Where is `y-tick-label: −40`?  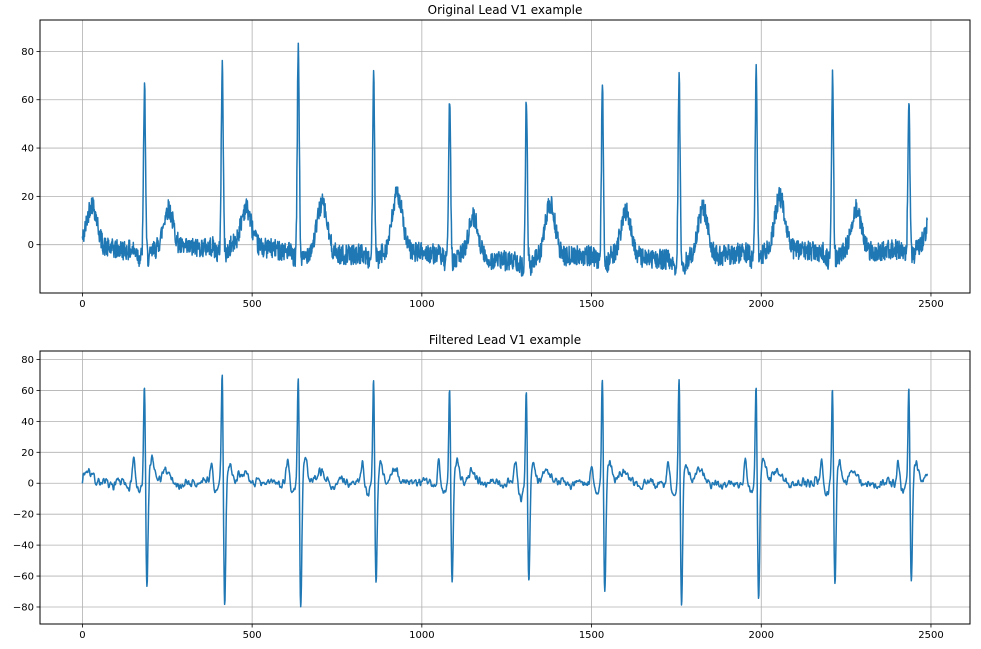 y-tick-label: −40 is located at coordinates (23, 546).